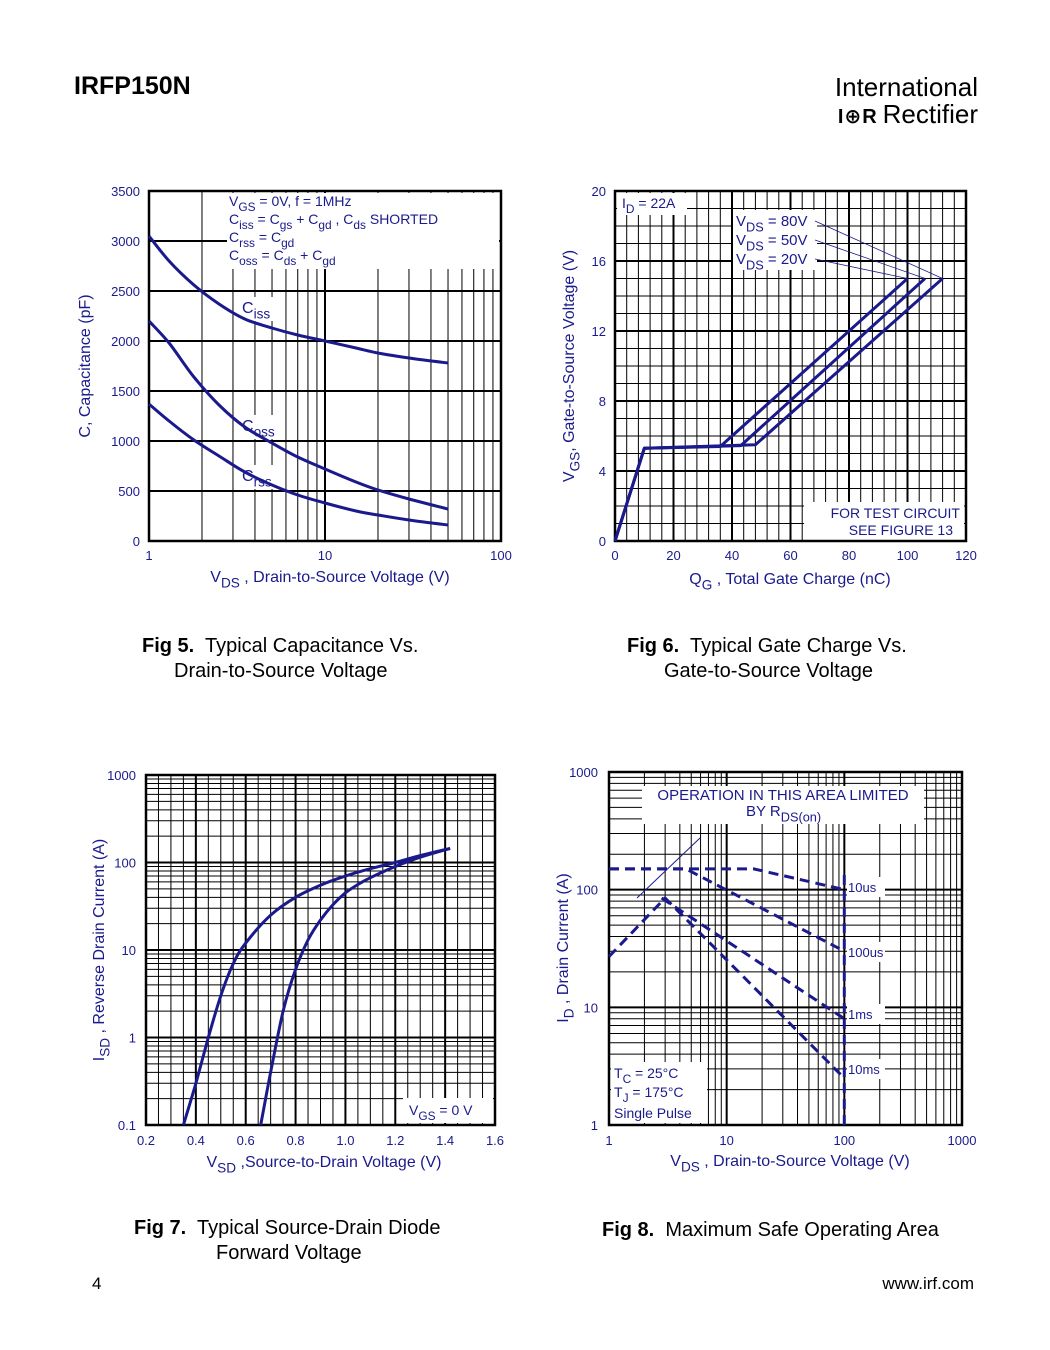 The width and height of the screenshot is (1050, 1350). I want to click on fig6-xtick: 120, so click(966, 555).